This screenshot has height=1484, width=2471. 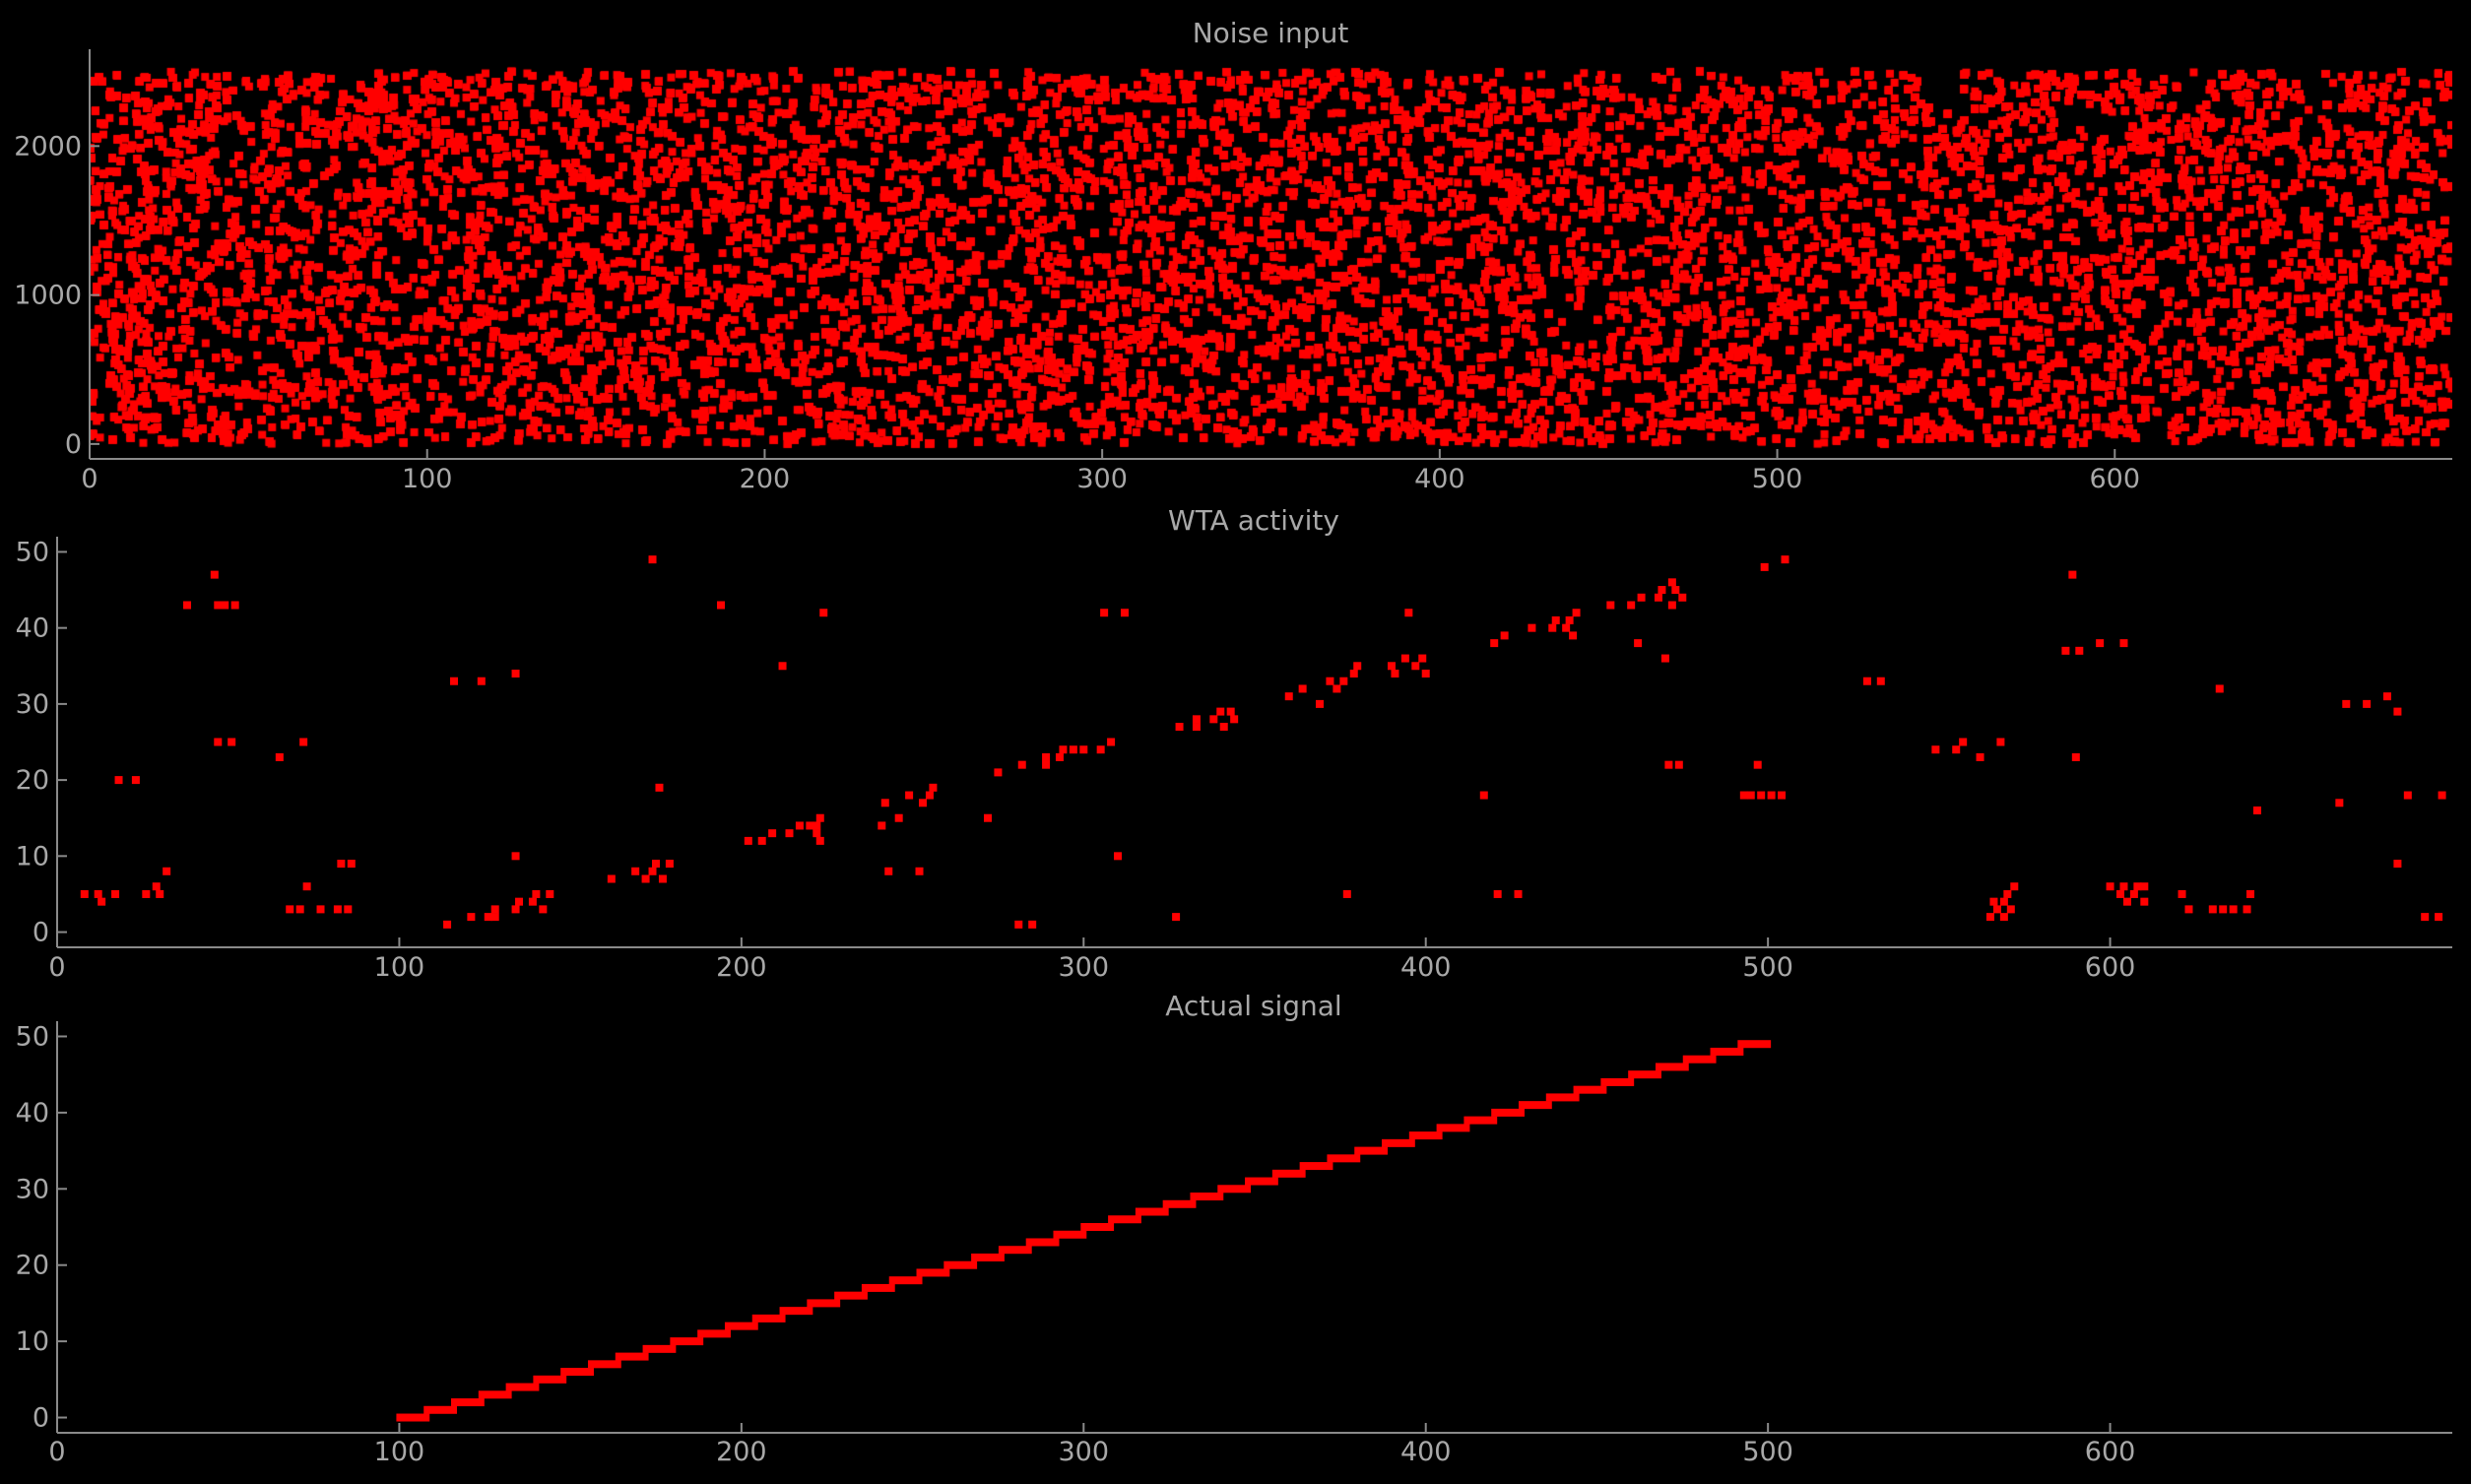 I want to click on noise-input-y-tick-label: 0, so click(x=73, y=444).